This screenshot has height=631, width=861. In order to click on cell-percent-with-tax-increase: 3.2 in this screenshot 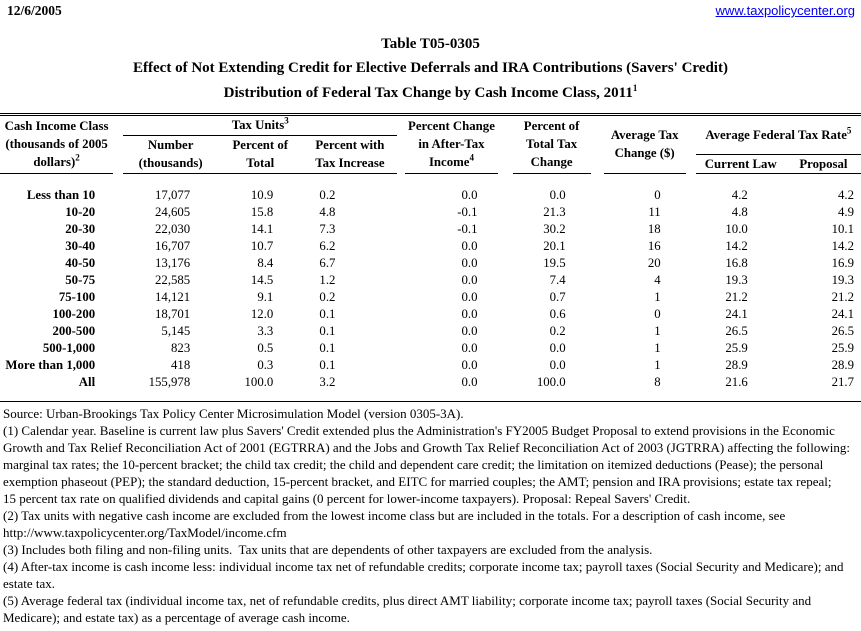, I will do `click(327, 382)`.